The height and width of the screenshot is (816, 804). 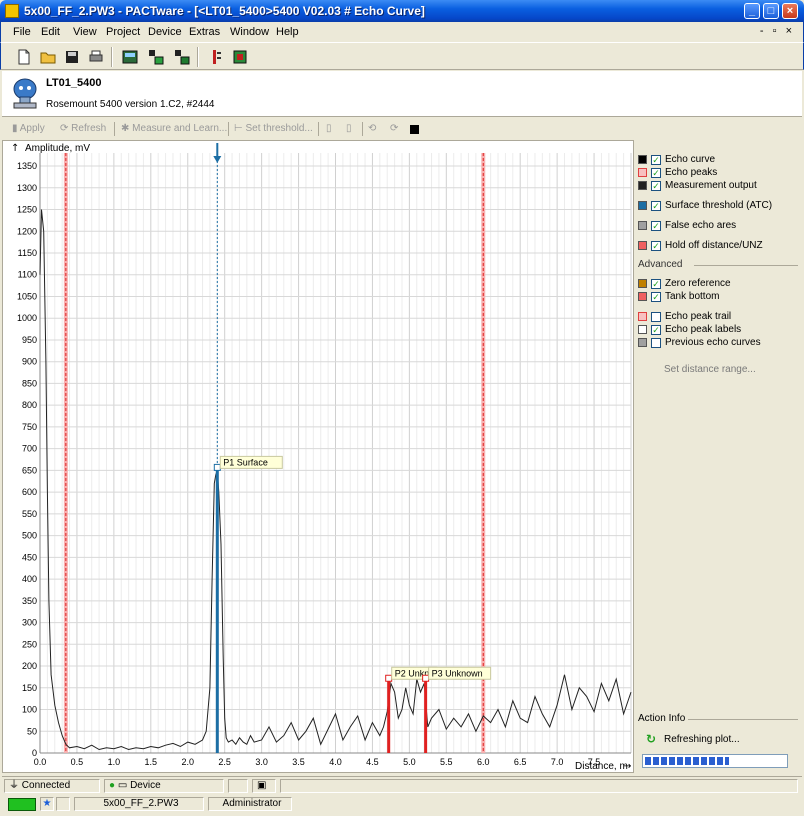 What do you see at coordinates (771, 11) in the screenshot?
I see `maximize-button: □` at bounding box center [771, 11].